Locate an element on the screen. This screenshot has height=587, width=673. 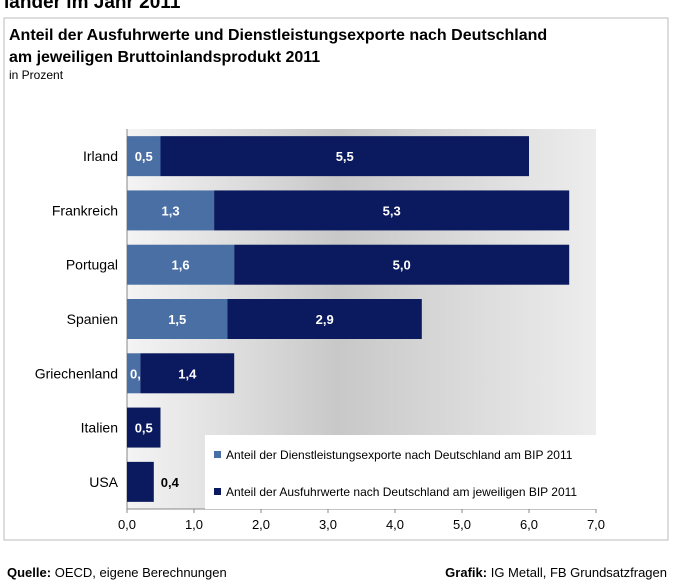
data-label: 2,9 is located at coordinates (325, 319).